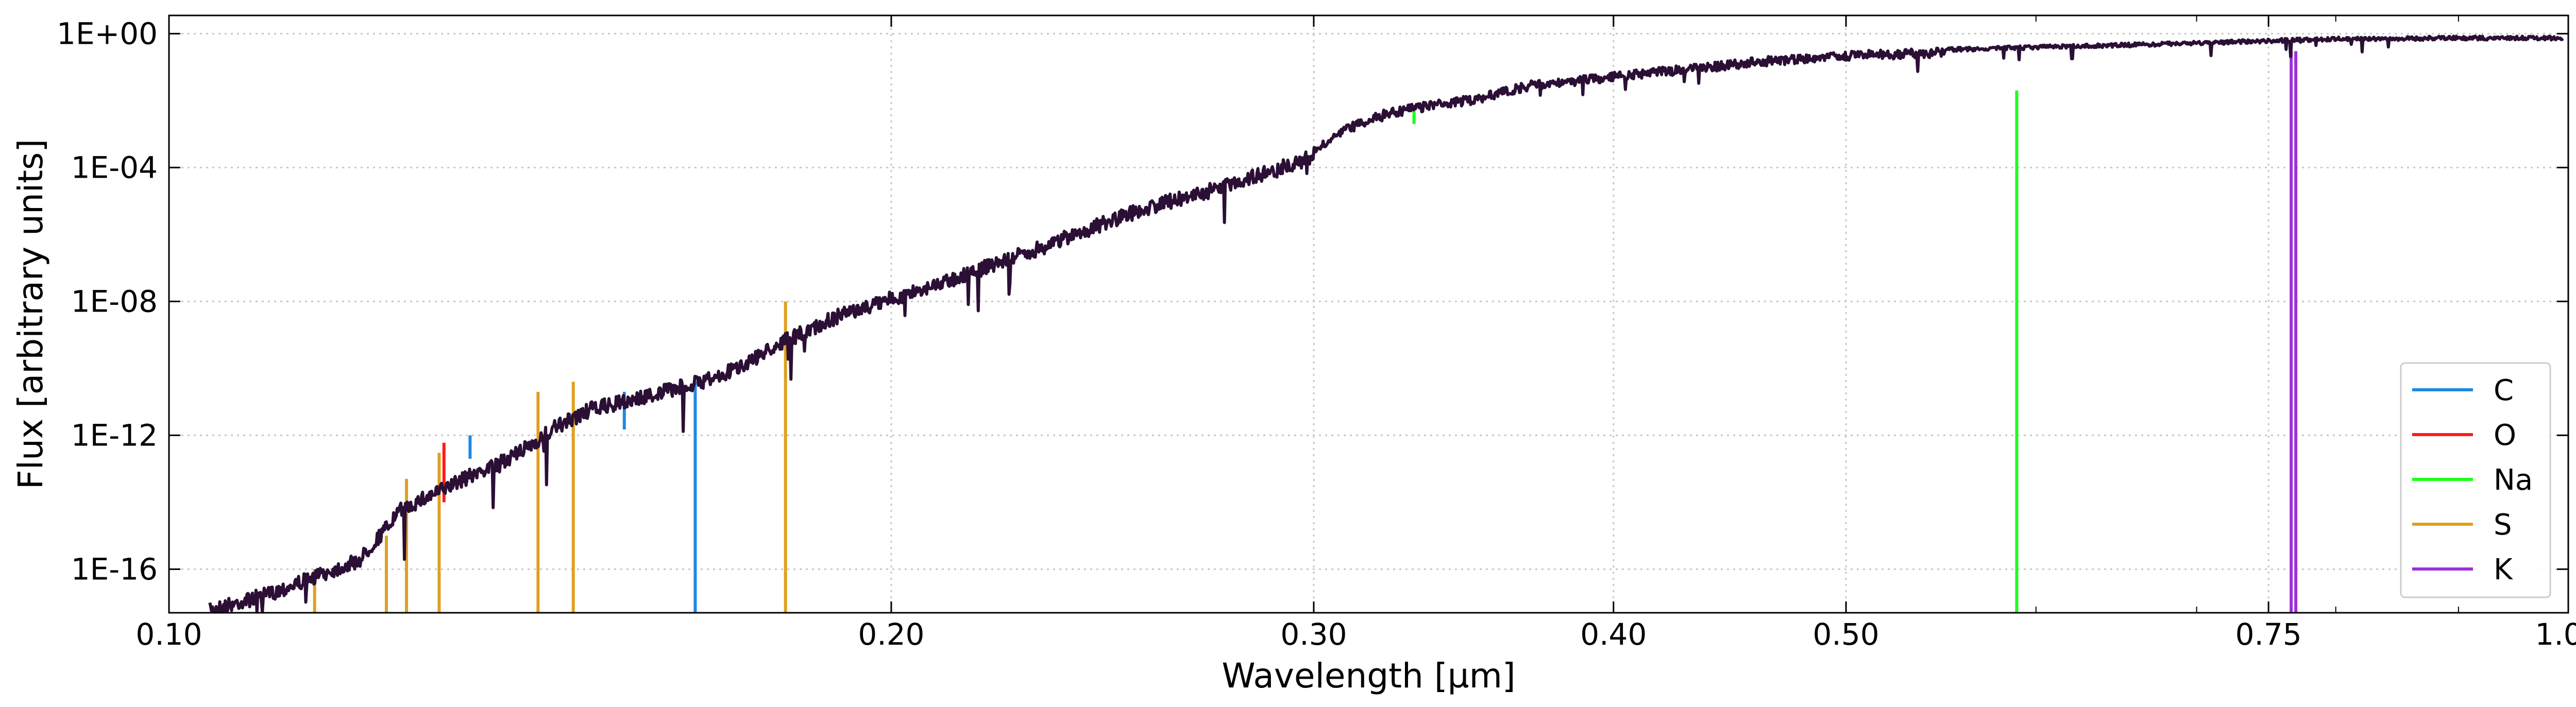 This screenshot has height=707, width=2576. Describe the element at coordinates (1846, 635) in the screenshot. I see `x-tick-label: 0.50` at that location.